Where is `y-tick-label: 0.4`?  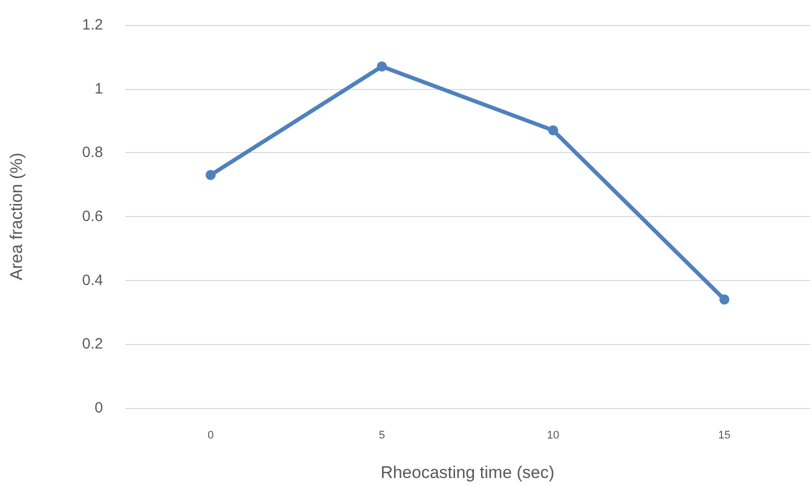
y-tick-label: 0.4 is located at coordinates (92, 280).